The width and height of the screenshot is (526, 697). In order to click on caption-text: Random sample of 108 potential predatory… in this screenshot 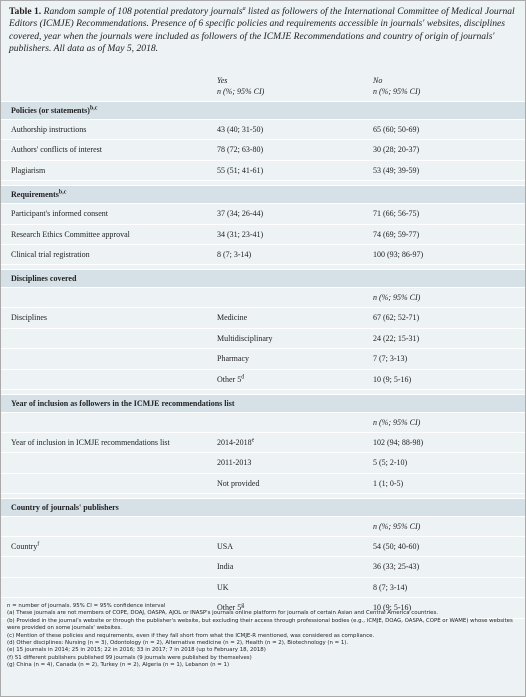, I will do `click(143, 11)`.